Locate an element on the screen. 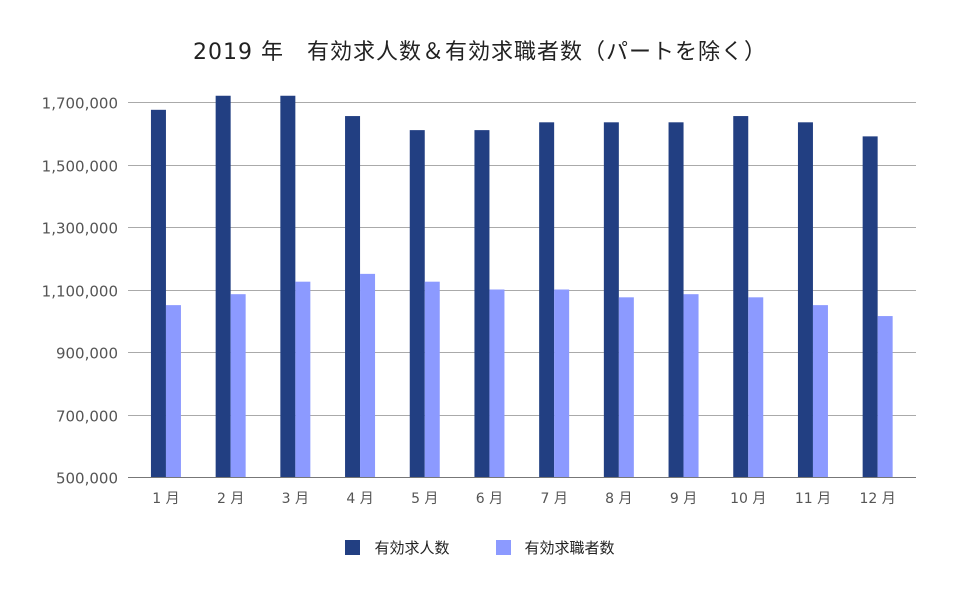  y-tick-label: 900,000 is located at coordinates (87, 354).